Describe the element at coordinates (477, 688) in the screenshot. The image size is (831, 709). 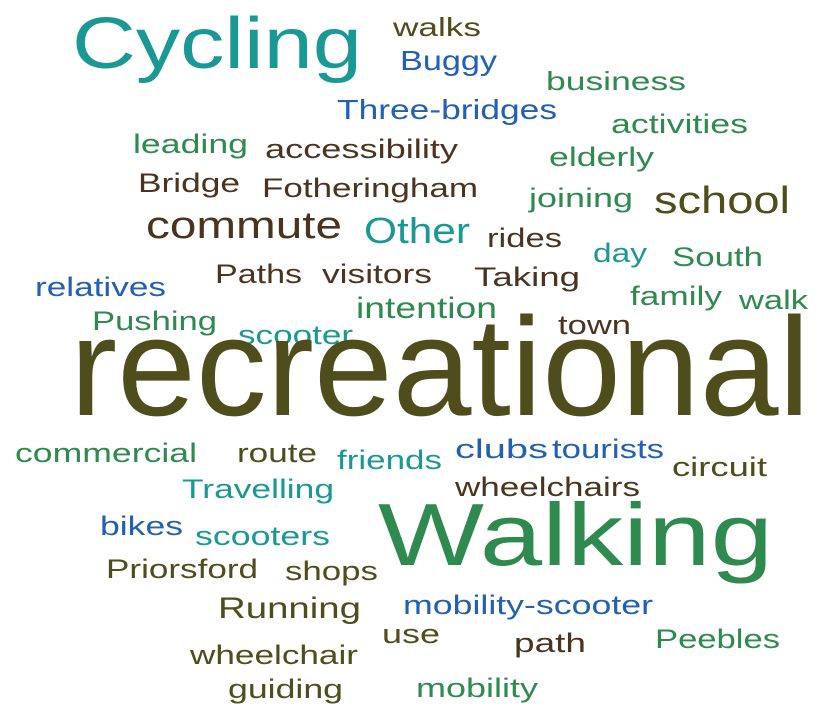
I see `word: mobility` at that location.